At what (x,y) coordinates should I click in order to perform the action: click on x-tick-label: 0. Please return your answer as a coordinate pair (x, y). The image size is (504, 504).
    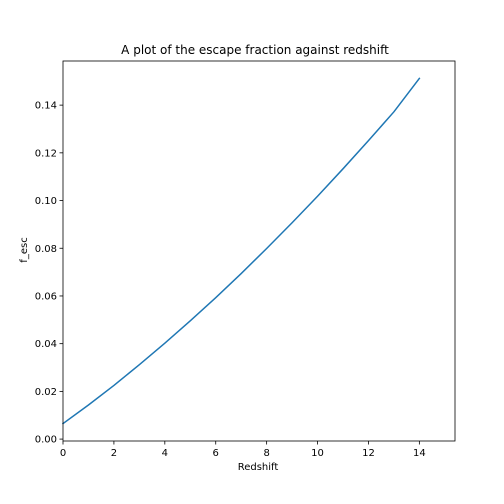
    Looking at the image, I should click on (63, 453).